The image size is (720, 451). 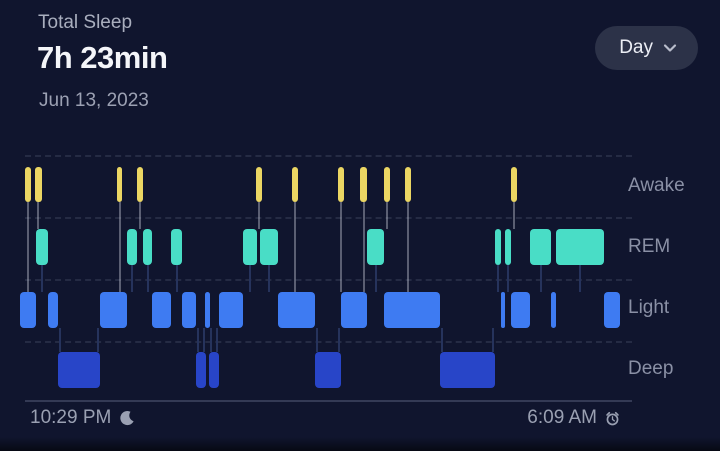 I want to click on period-selector-label: Day, so click(x=636, y=47).